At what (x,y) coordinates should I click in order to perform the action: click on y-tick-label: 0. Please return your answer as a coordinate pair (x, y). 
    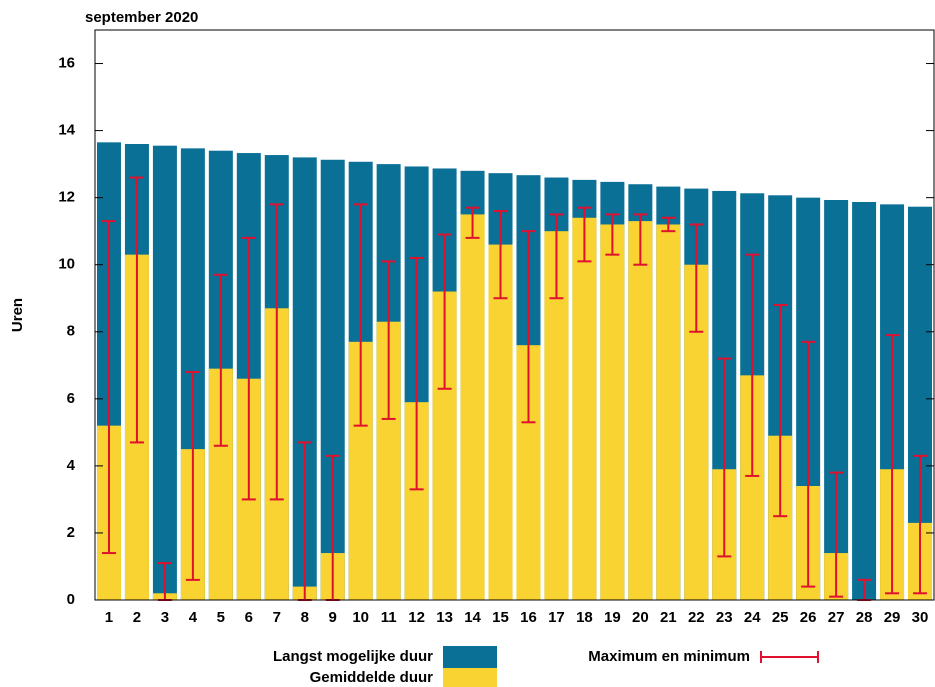
    Looking at the image, I should click on (71, 599).